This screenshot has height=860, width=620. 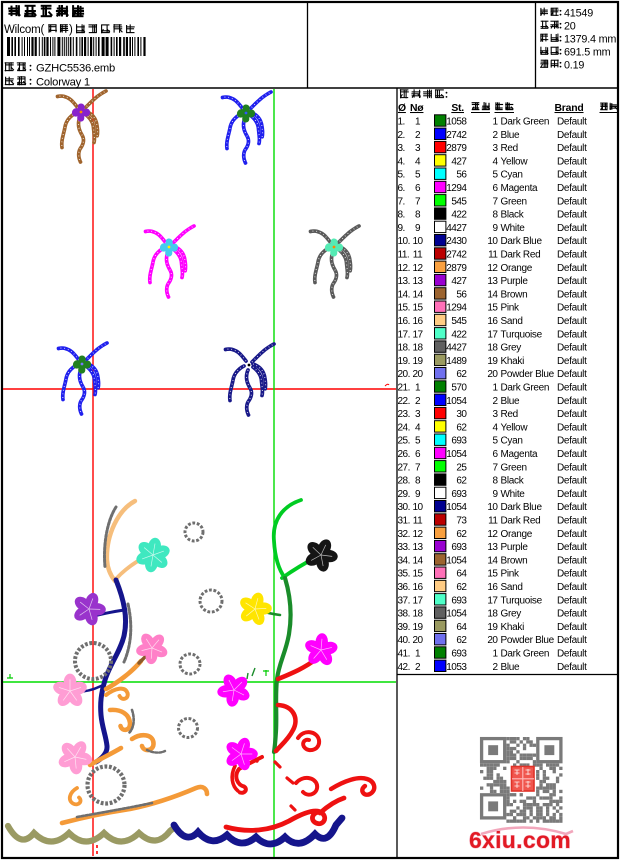 What do you see at coordinates (404, 454) in the screenshot?
I see `svg-text: 26.` at bounding box center [404, 454].